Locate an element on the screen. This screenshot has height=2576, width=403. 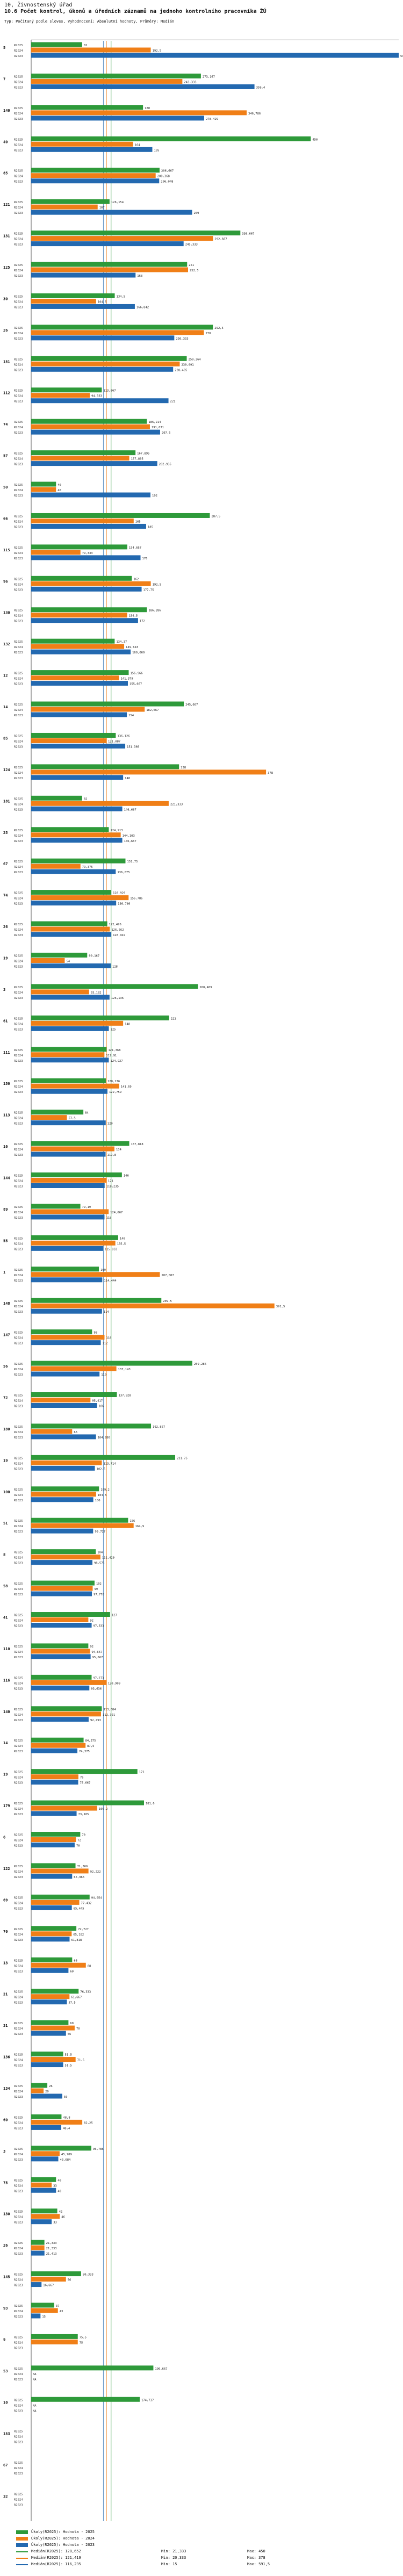
group-label: 12 is located at coordinates (5, 676).